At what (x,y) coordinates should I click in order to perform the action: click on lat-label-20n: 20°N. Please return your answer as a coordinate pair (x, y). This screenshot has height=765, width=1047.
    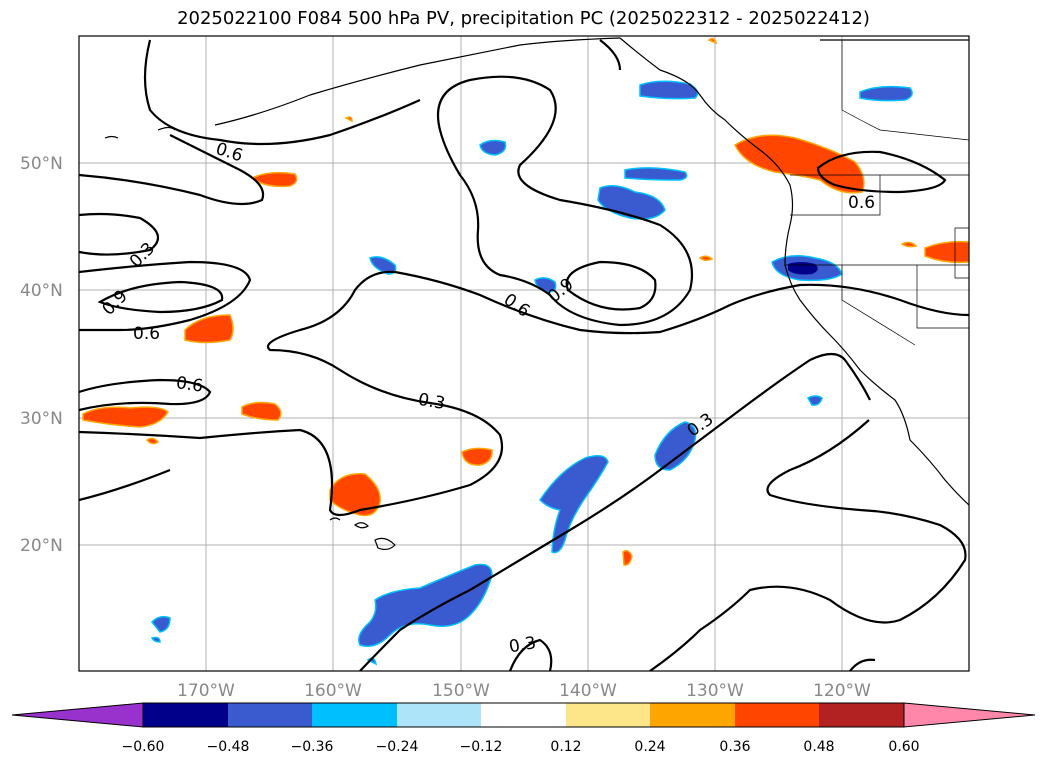
    Looking at the image, I should click on (41, 546).